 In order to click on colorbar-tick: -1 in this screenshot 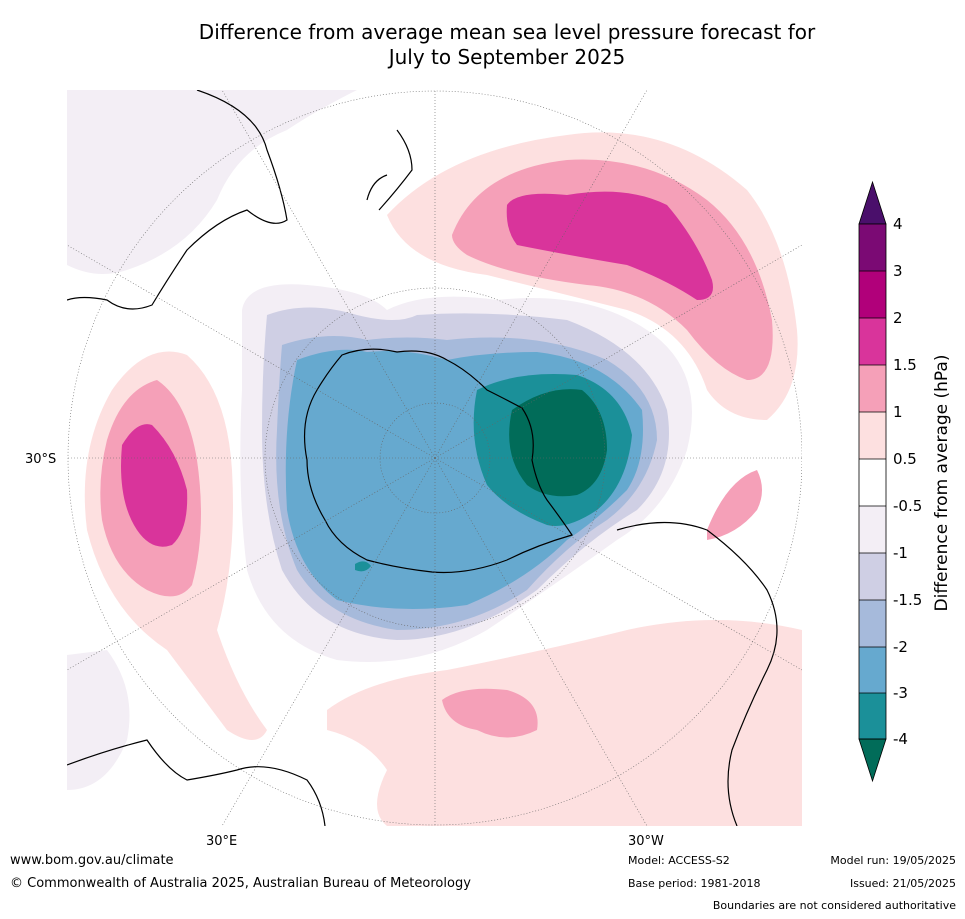, I will do `click(900, 553)`.